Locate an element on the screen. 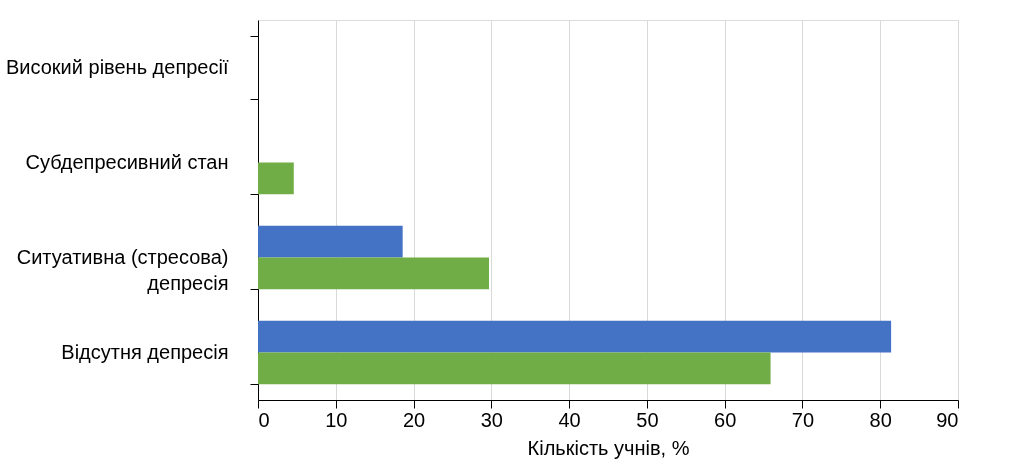  x-tick-label: 80 is located at coordinates (880, 419).